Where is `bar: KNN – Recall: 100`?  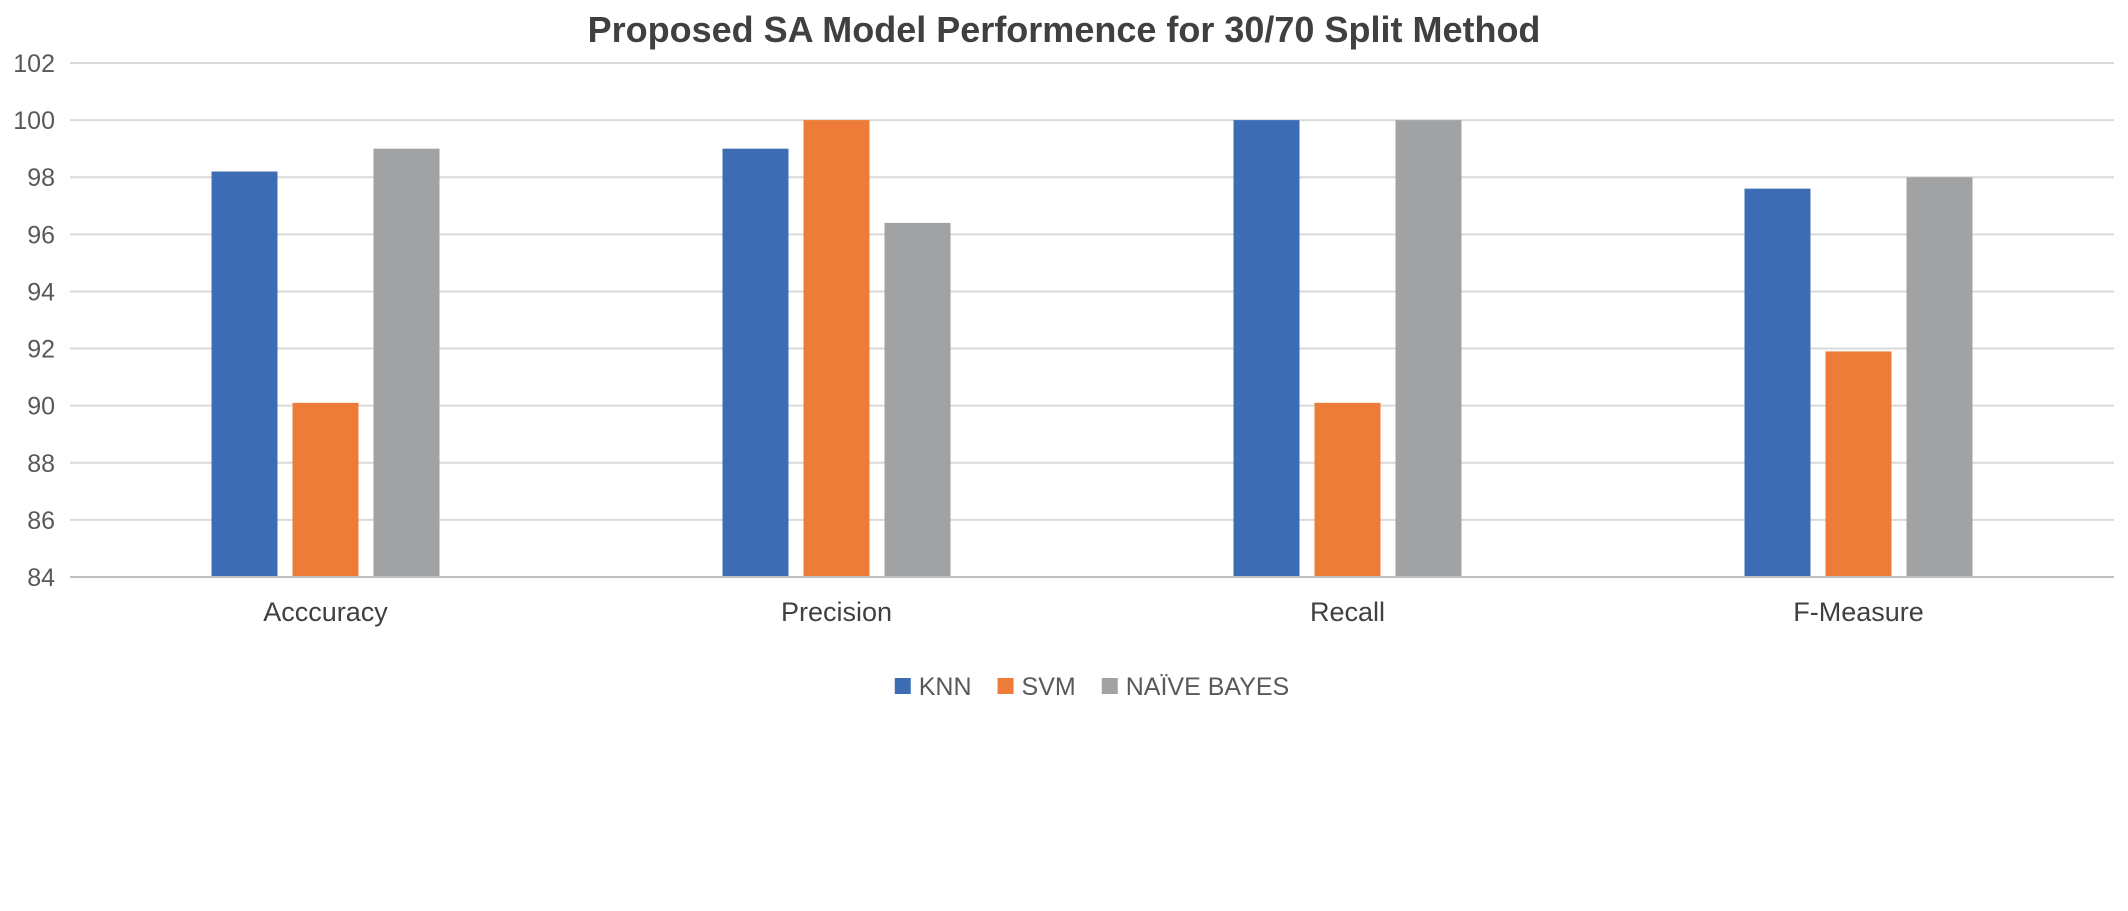 bar: KNN – Recall: 100 is located at coordinates (1266, 348).